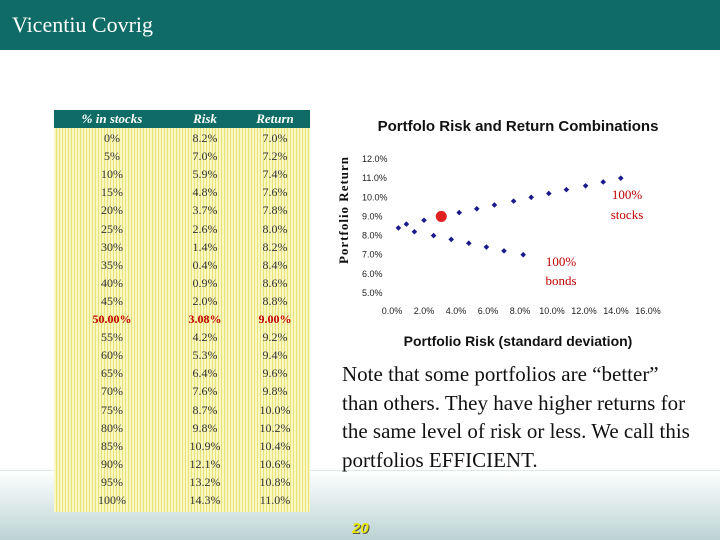 Image resolution: width=720 pixels, height=540 pixels. I want to click on table-cell: 10.8%, so click(275, 481).